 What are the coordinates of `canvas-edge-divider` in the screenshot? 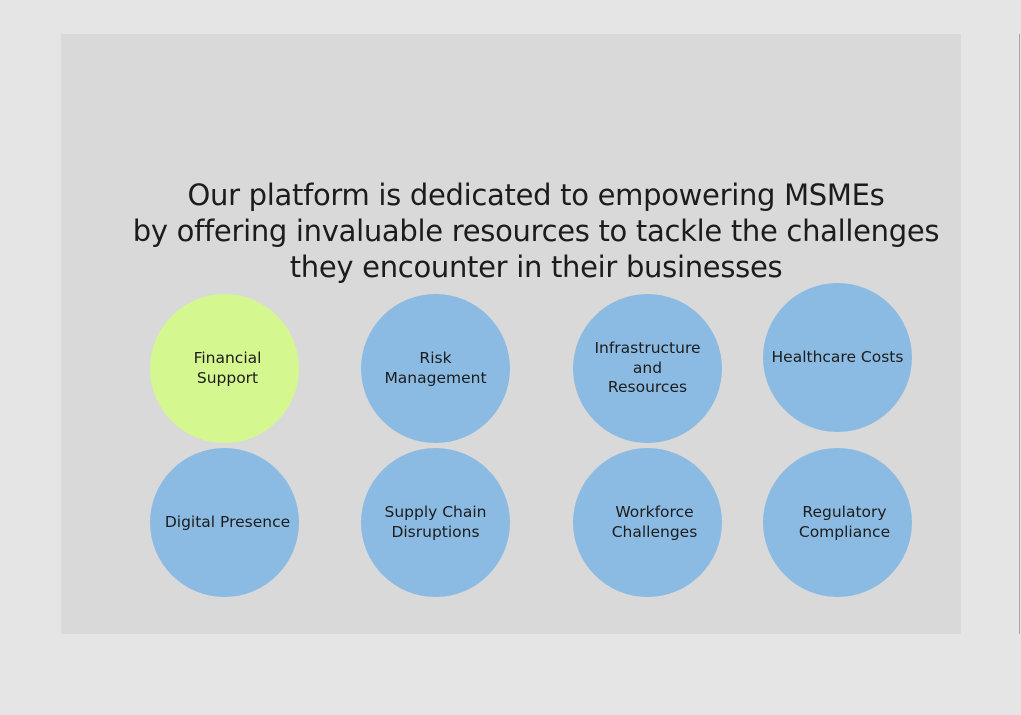 It's located at (1019, 334).